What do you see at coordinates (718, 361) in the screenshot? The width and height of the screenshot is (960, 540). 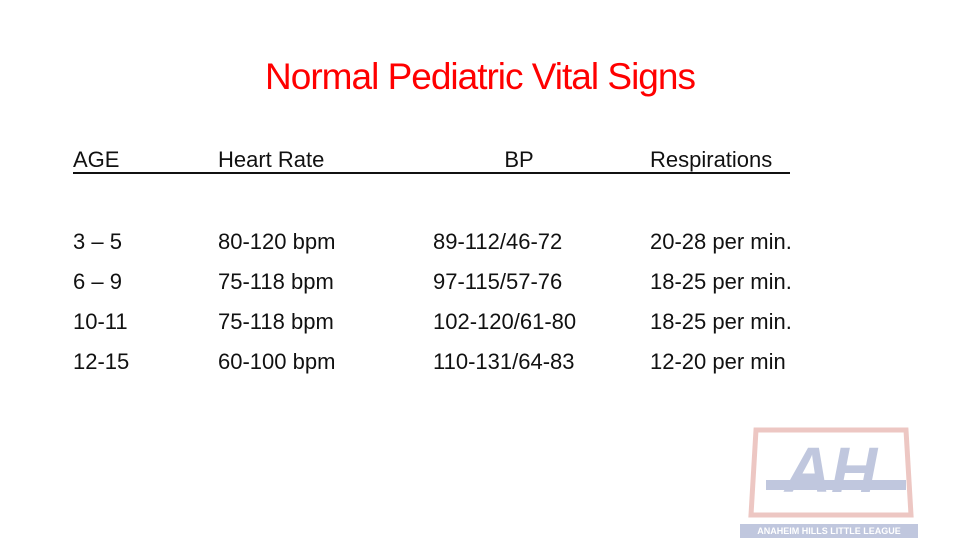 I see `table-cell: 12-20 per min` at bounding box center [718, 361].